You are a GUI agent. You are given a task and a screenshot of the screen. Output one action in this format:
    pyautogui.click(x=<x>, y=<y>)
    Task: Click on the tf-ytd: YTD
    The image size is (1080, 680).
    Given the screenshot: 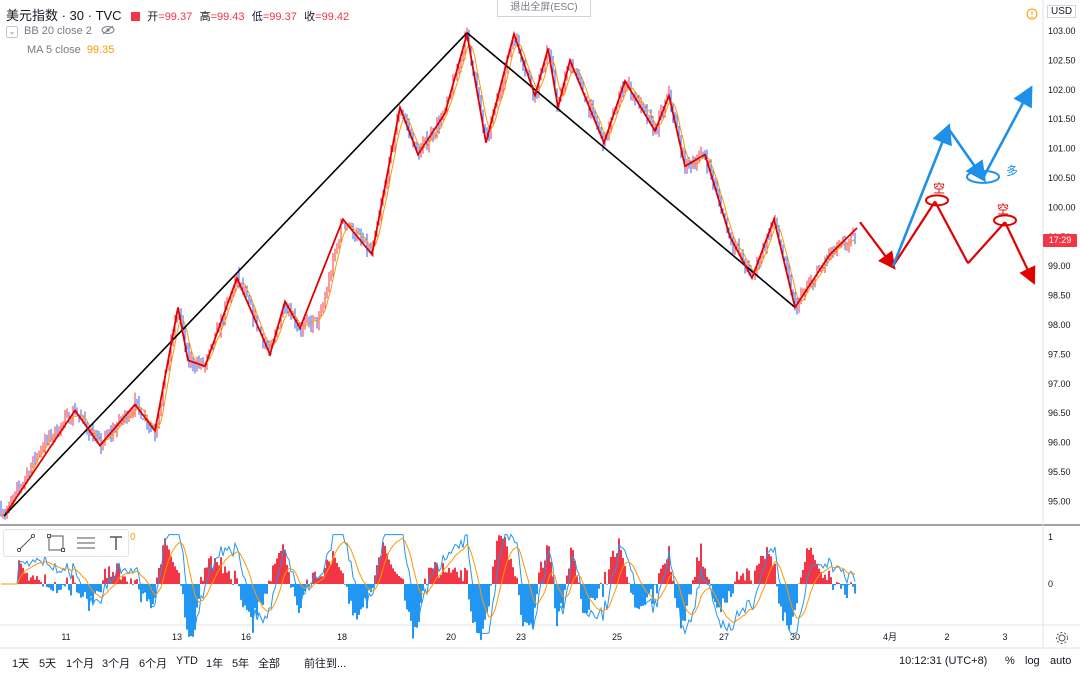 What is the action you would take?
    pyautogui.click(x=187, y=661)
    